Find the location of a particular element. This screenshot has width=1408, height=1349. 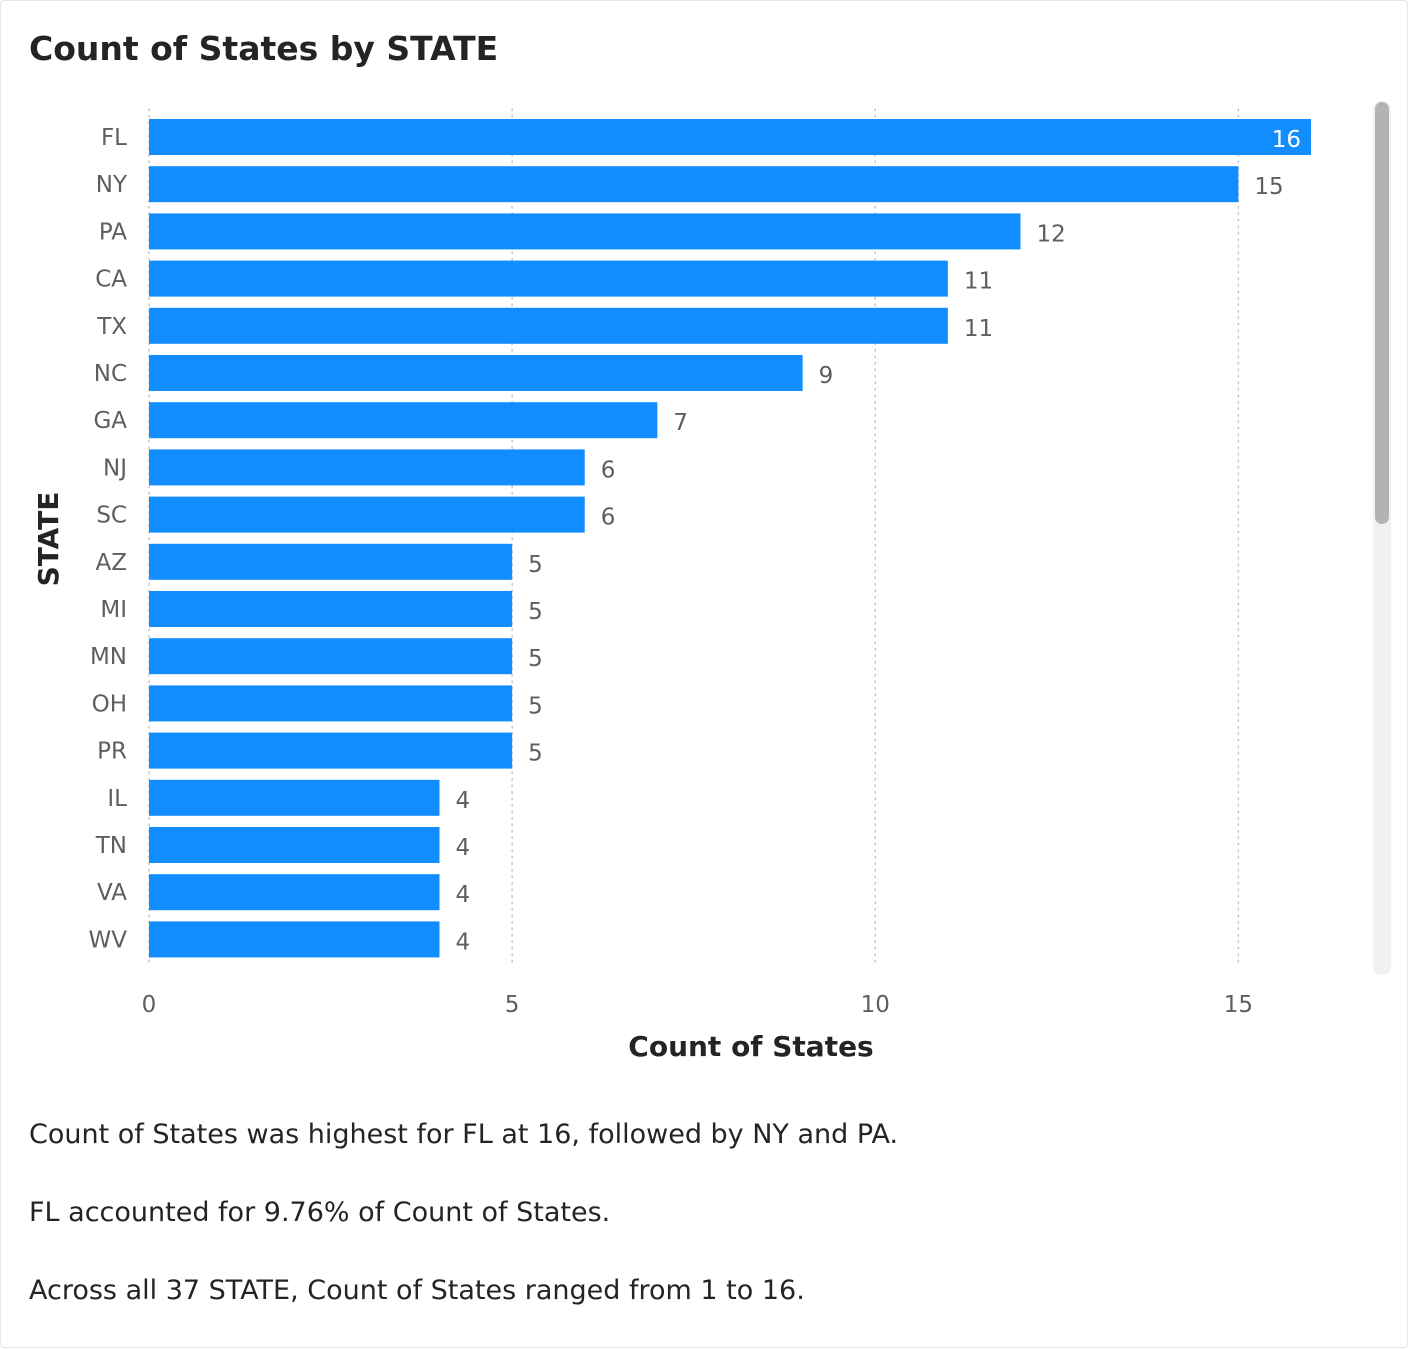

y-category-label: NC is located at coordinates (110, 374).